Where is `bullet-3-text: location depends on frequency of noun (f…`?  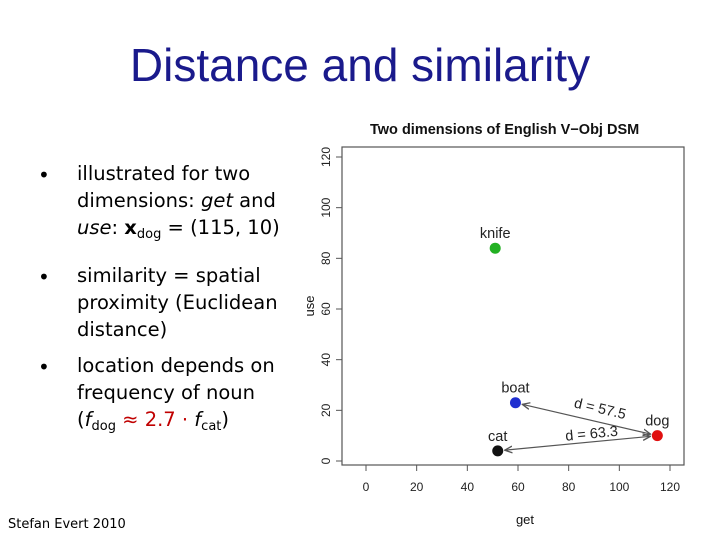 bullet-3-text: location depends on frequency of noun (f… is located at coordinates (176, 392).